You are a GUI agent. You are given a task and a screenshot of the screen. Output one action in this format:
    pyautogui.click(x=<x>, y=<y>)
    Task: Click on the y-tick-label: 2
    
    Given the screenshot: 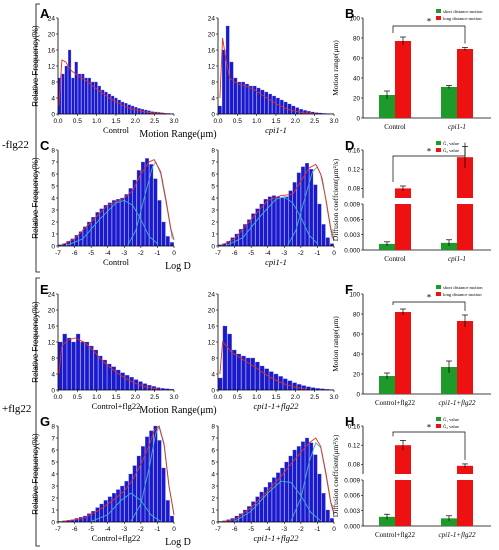 What is the action you would take?
    pyautogui.click(x=213, y=499)
    